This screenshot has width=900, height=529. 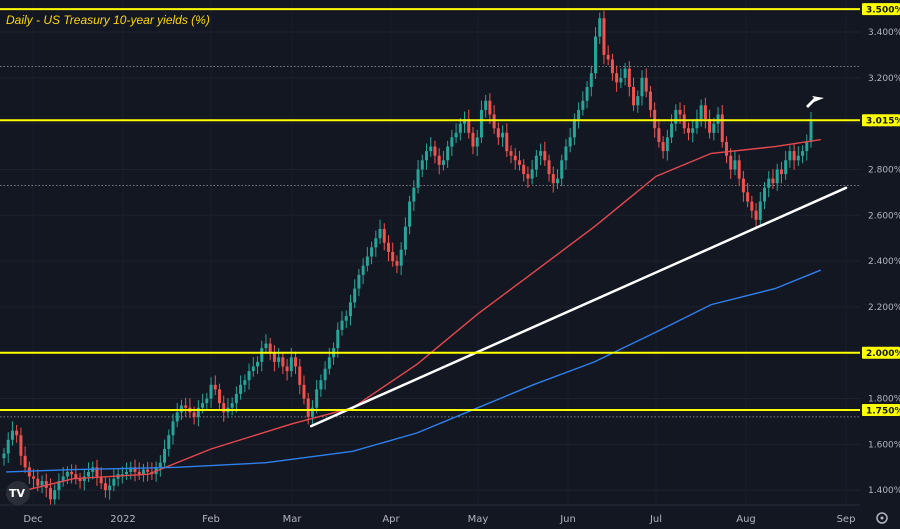 I want to click on level-tag-label: 3.015%, so click(x=883, y=122).